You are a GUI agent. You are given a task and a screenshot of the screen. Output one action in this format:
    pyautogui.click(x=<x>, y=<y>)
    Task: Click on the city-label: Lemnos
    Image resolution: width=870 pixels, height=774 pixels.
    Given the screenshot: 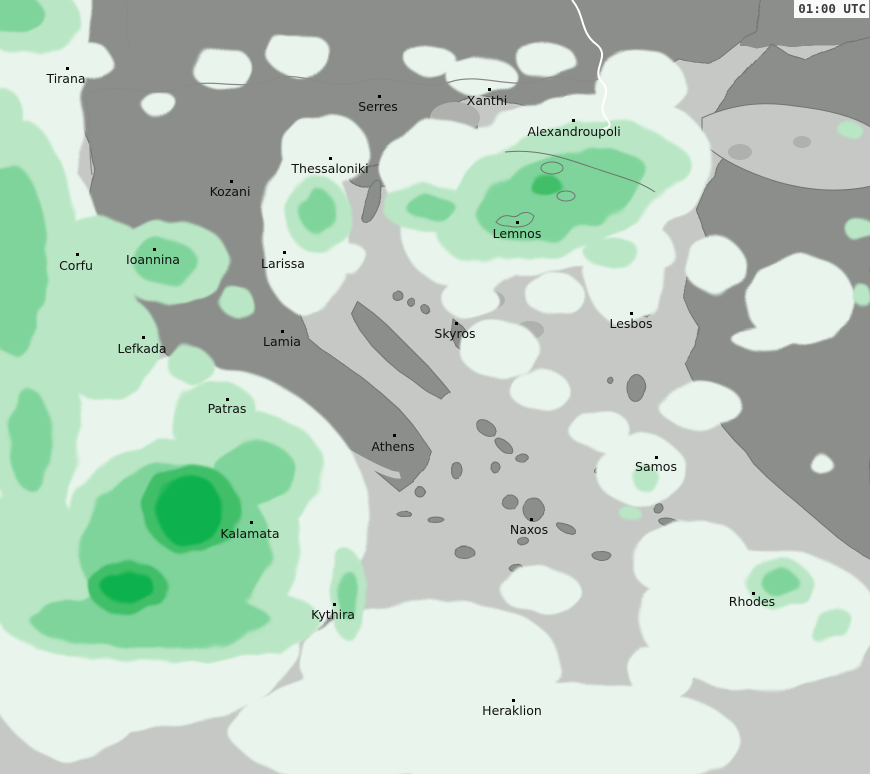 What is the action you would take?
    pyautogui.click(x=517, y=233)
    